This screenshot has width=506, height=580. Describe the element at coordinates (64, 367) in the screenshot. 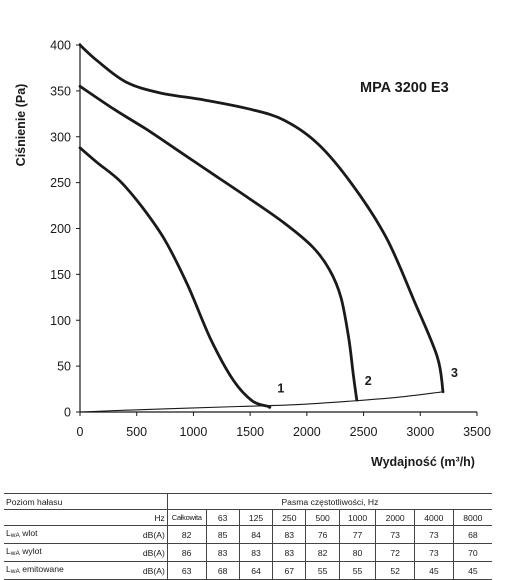

I see `y-tick-label: 50` at that location.